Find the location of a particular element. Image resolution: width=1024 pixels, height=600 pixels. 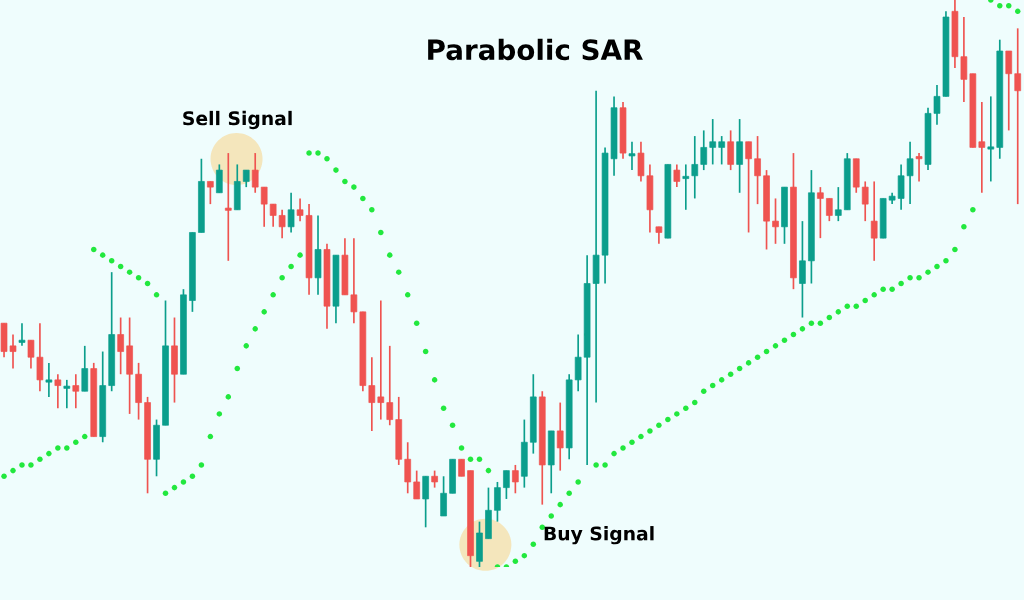

annotation: Sell Signal is located at coordinates (237, 120).